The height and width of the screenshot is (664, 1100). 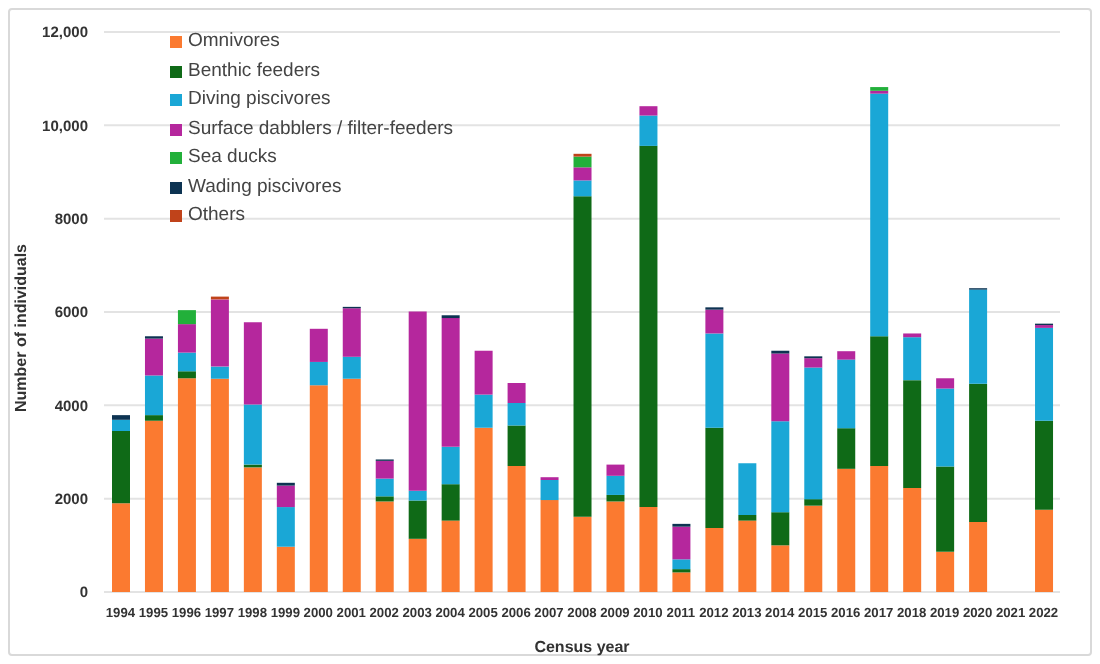 What do you see at coordinates (234, 42) in the screenshot?
I see `legend-label: Omnivores` at bounding box center [234, 42].